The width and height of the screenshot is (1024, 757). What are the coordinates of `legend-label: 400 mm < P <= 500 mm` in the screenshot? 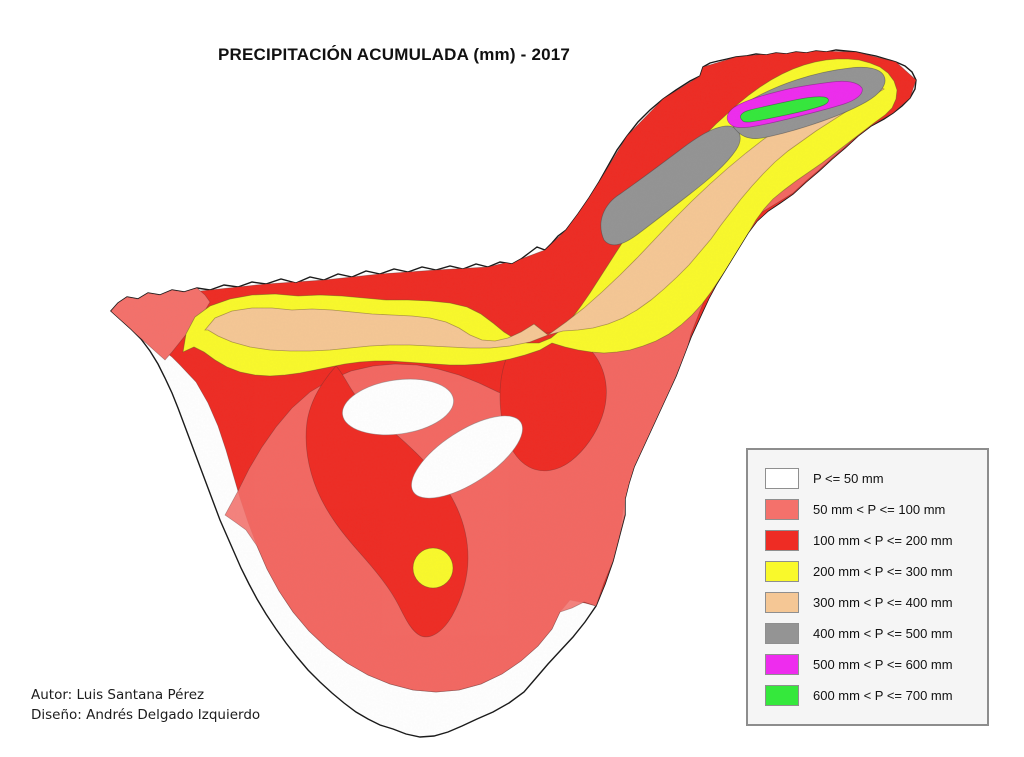 It's located at (883, 633).